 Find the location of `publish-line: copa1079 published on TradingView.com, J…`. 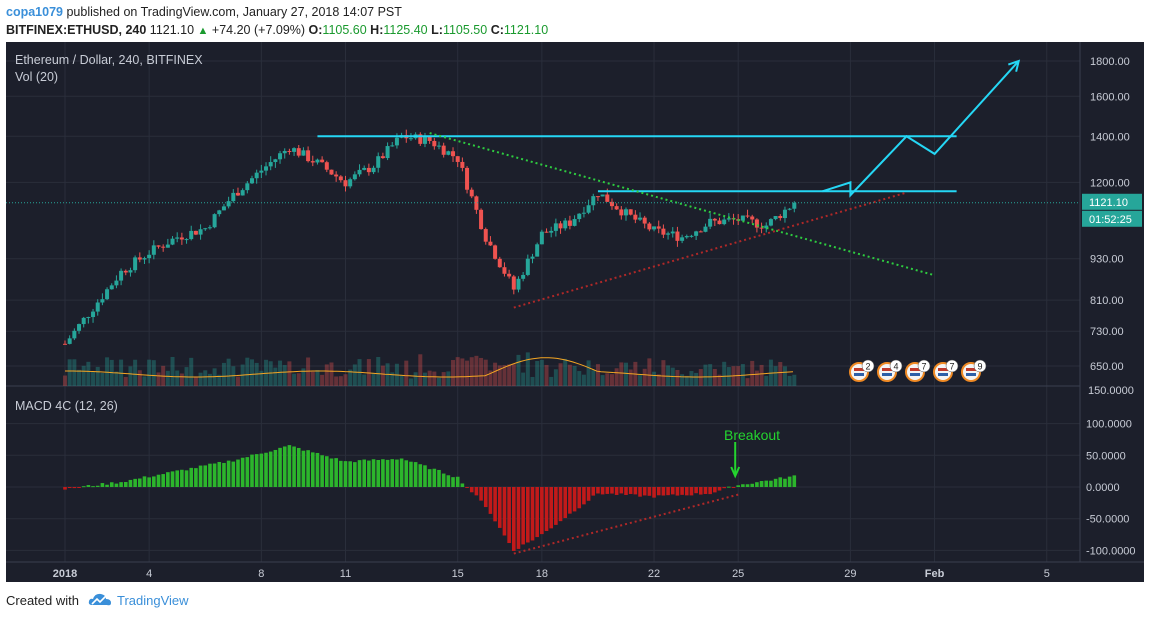

publish-line: copa1079 published on TradingView.com, J… is located at coordinates (204, 12).